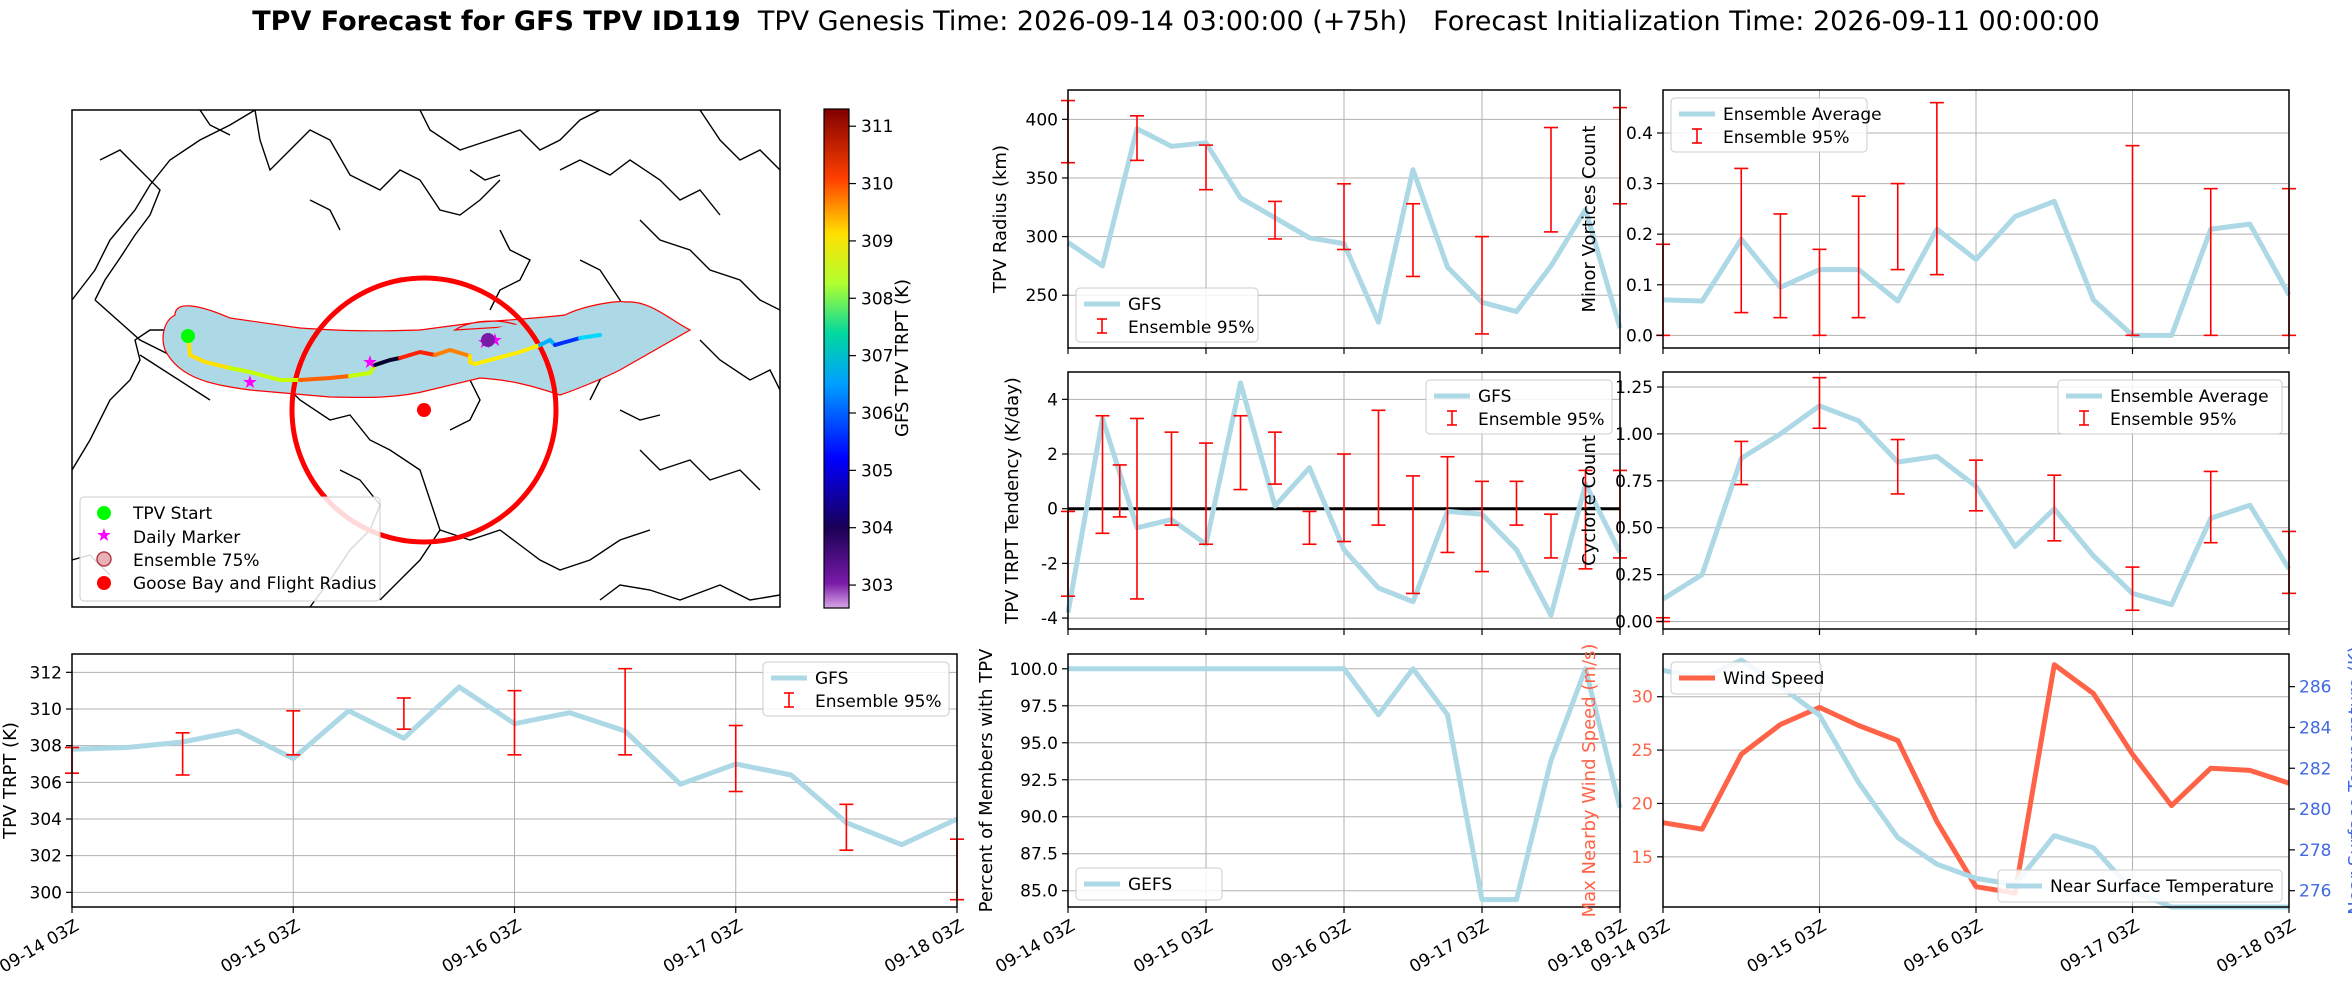 This screenshot has width=2352, height=982. Describe the element at coordinates (424, 410) in the screenshot. I see `goose-bay-marker` at that location.